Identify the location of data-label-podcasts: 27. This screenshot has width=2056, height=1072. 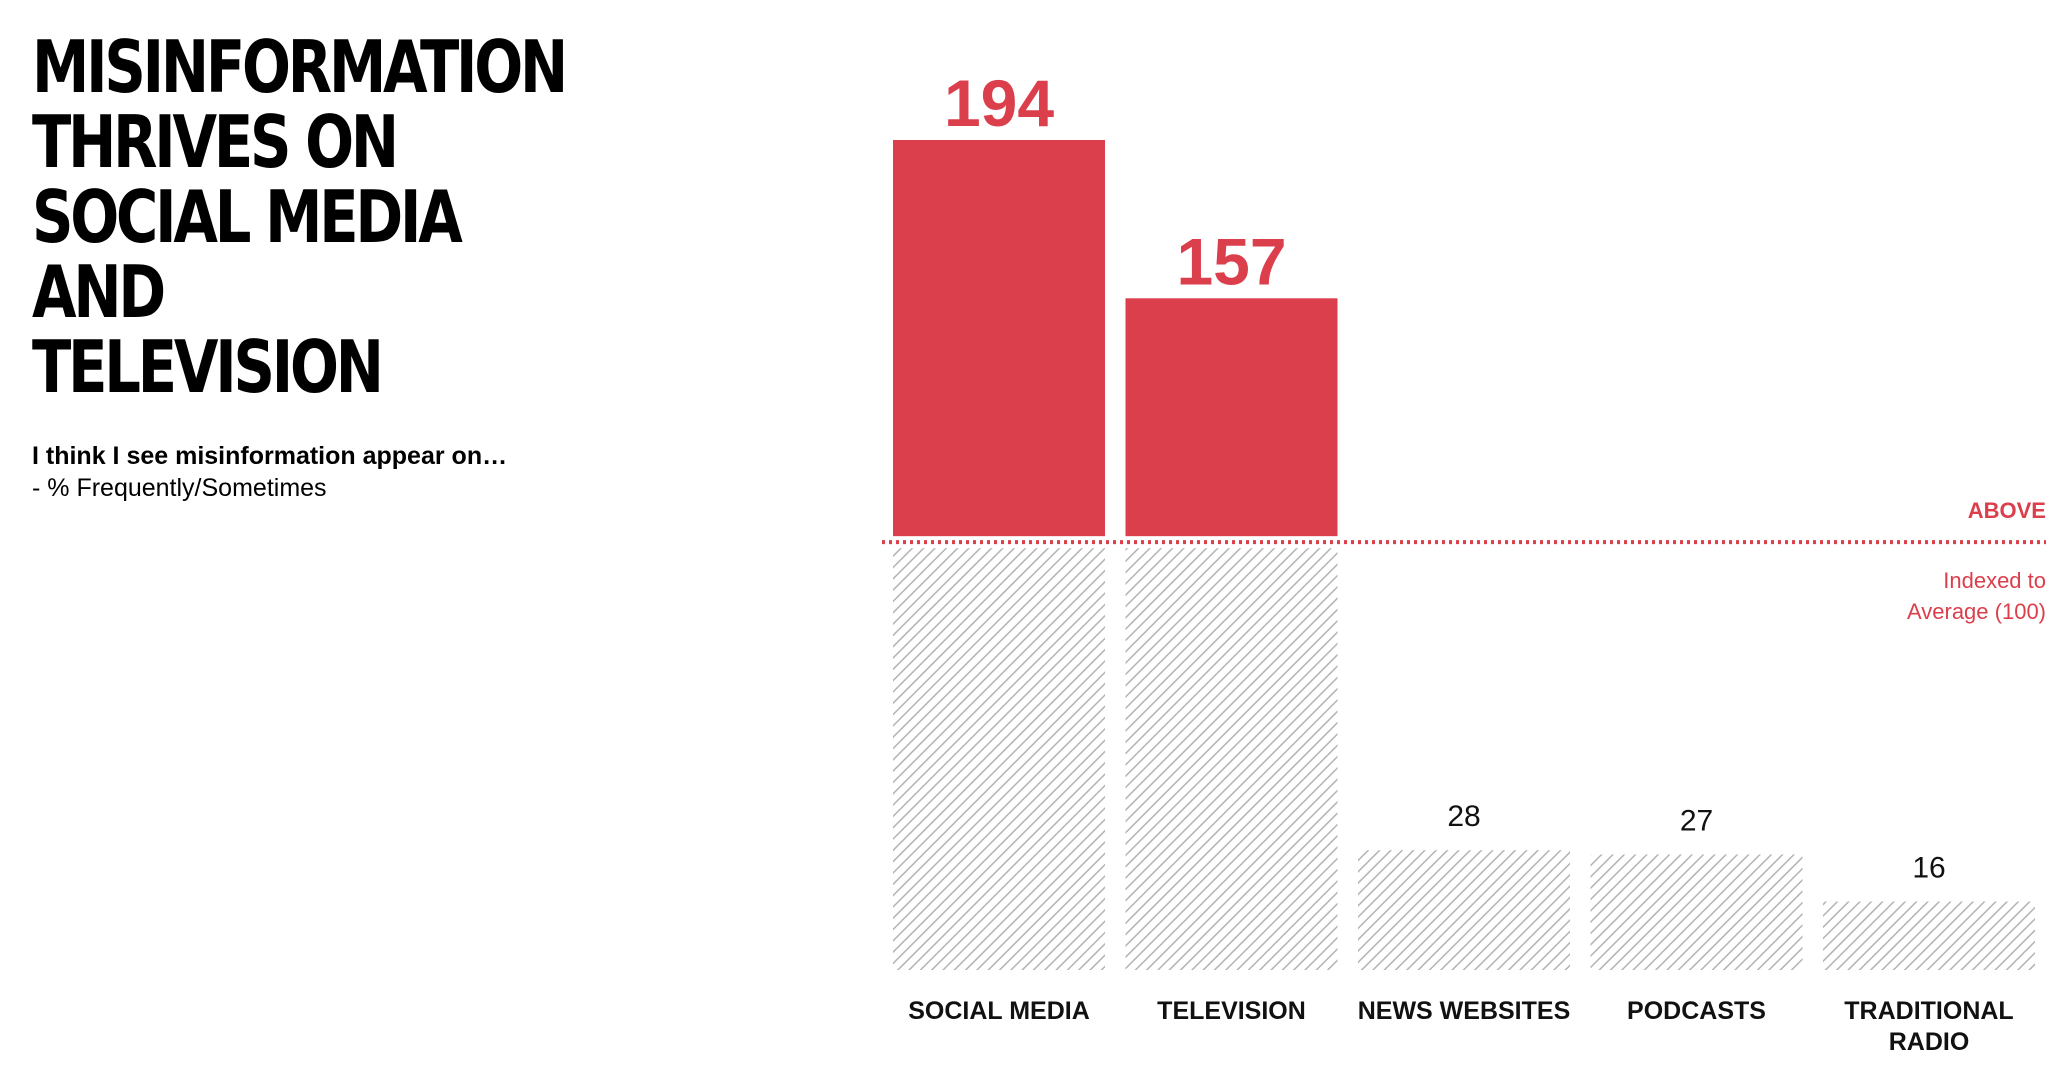
(1696, 820).